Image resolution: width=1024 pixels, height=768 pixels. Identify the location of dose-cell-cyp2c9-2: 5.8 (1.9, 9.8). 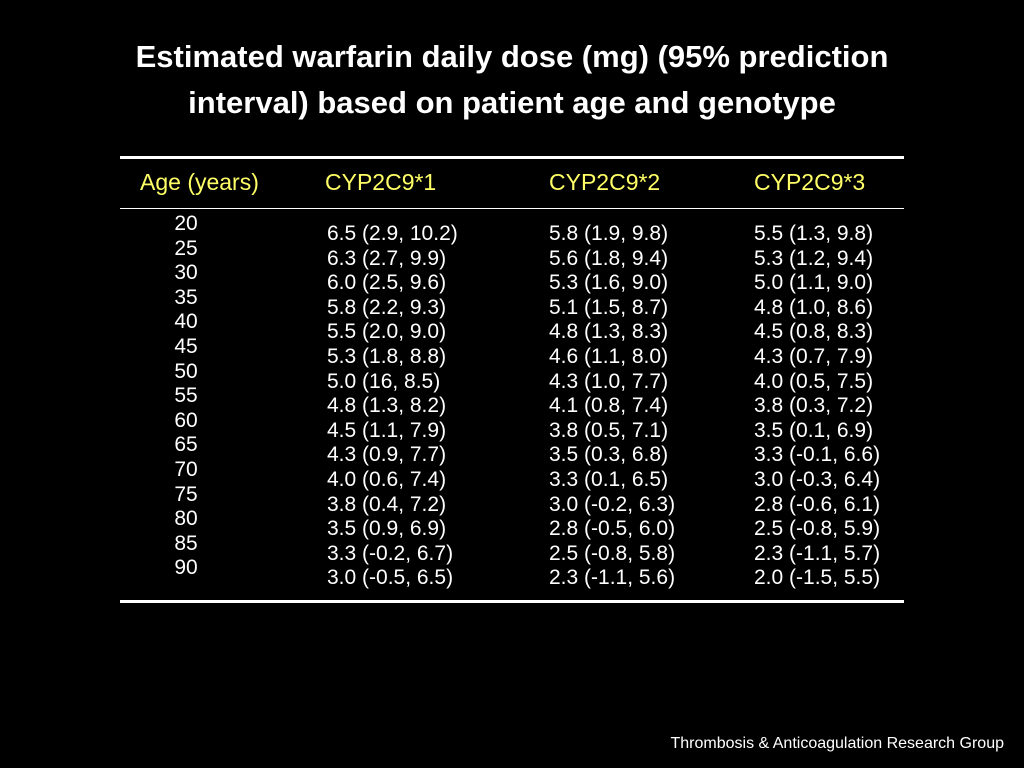
(609, 233).